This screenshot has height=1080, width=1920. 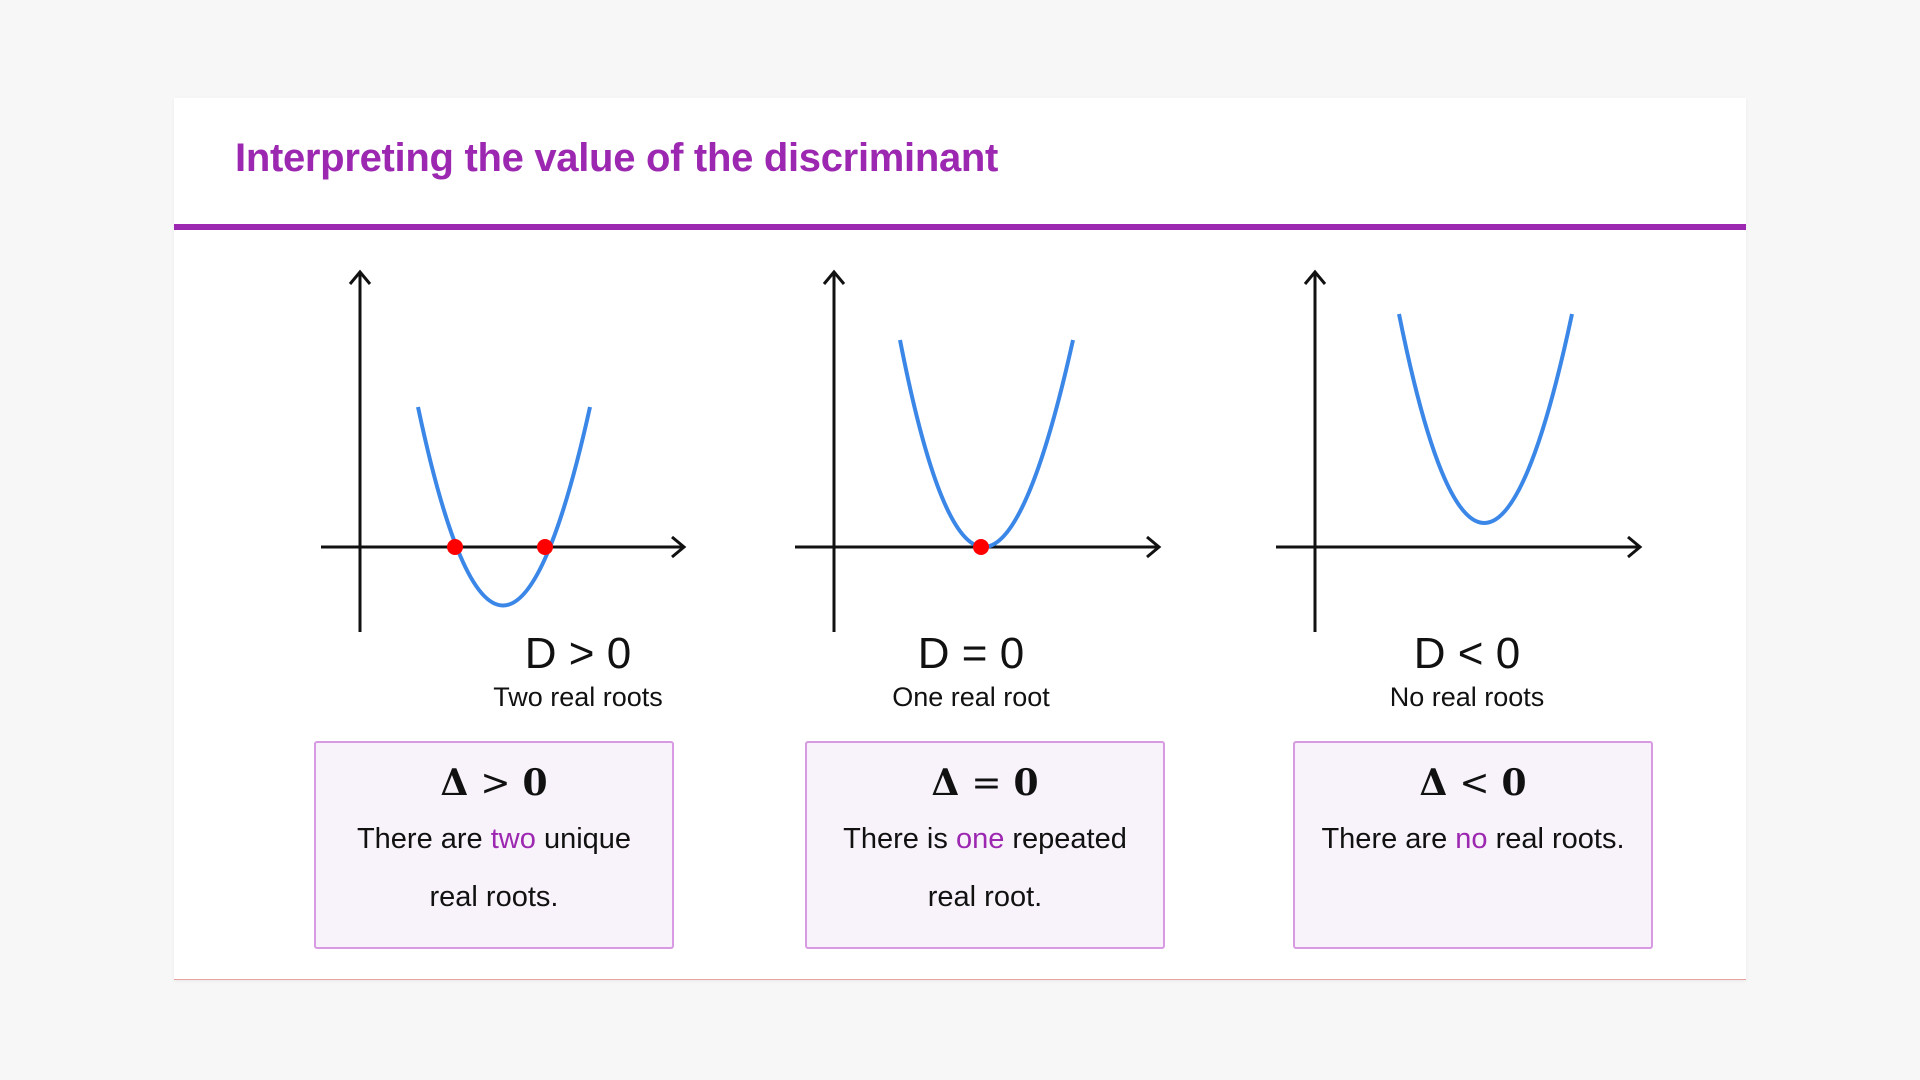 I want to click on relation-label: D > 0, so click(x=578, y=653).